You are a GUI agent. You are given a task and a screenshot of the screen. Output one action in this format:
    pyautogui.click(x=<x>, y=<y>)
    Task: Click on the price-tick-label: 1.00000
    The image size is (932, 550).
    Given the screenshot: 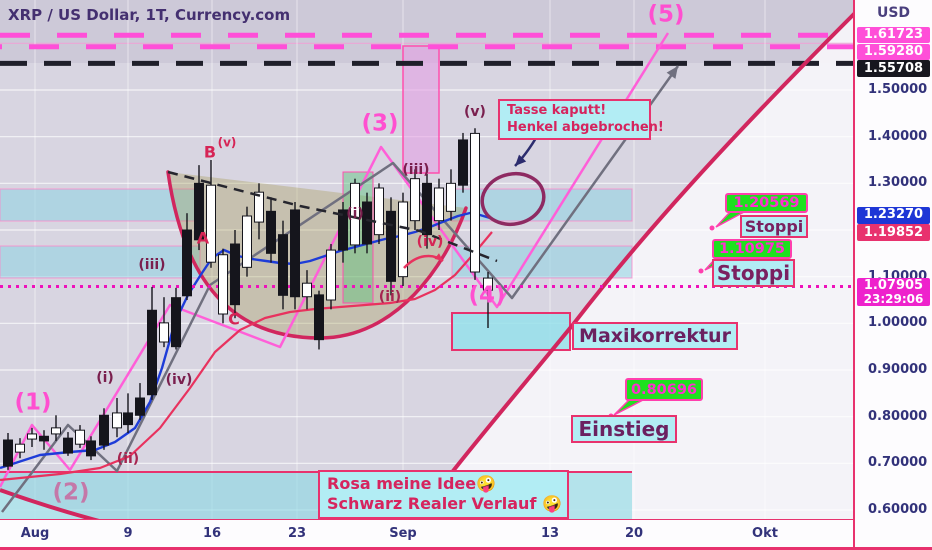 What is the action you would take?
    pyautogui.click(x=898, y=323)
    